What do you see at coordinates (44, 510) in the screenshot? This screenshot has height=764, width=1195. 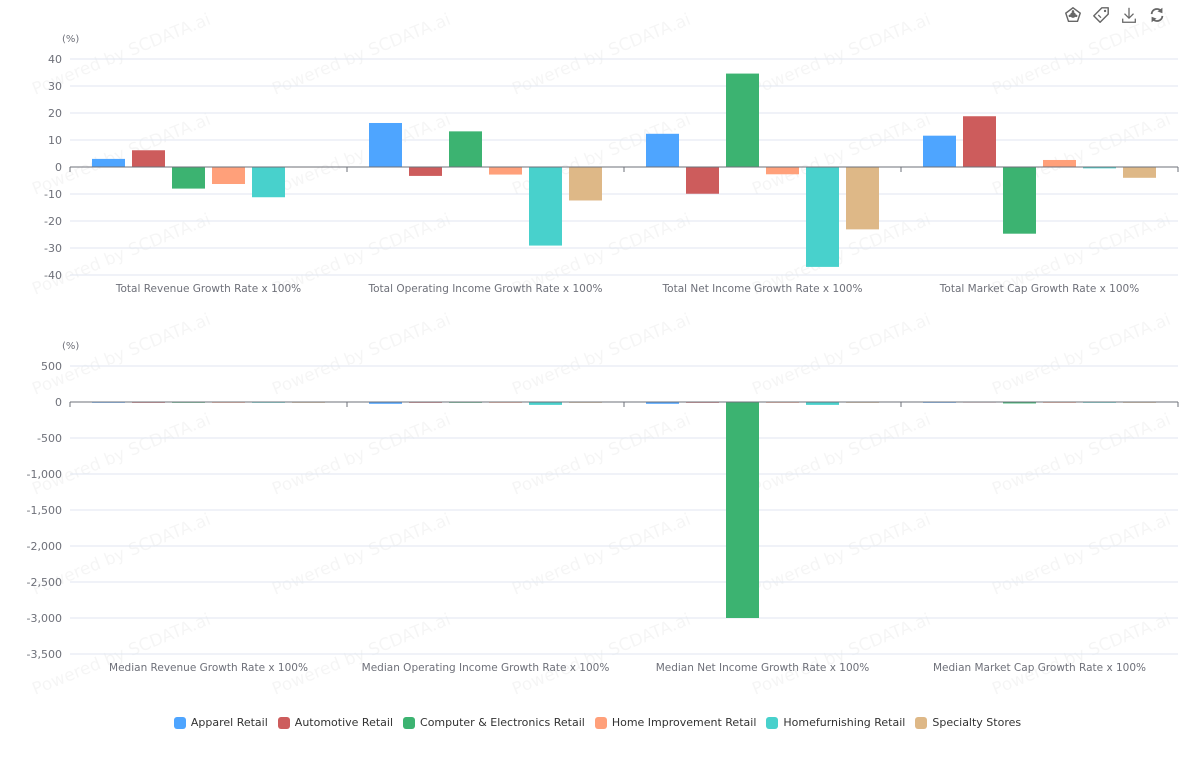 I see `y-tick-label: -1,500` at bounding box center [44, 510].